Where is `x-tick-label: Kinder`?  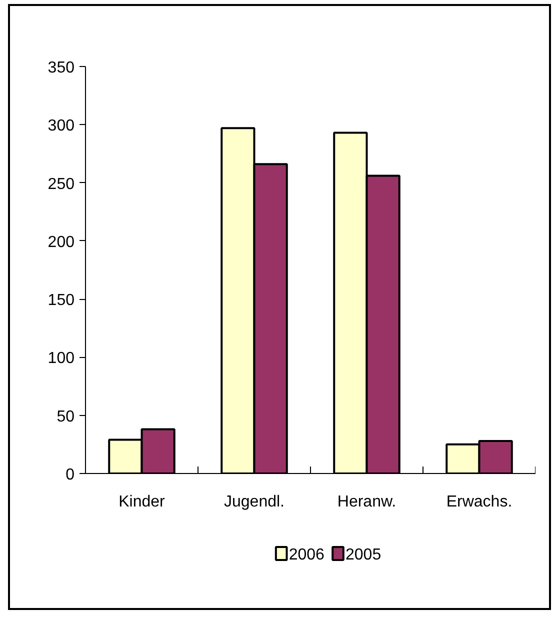 x-tick-label: Kinder is located at coordinates (142, 502).